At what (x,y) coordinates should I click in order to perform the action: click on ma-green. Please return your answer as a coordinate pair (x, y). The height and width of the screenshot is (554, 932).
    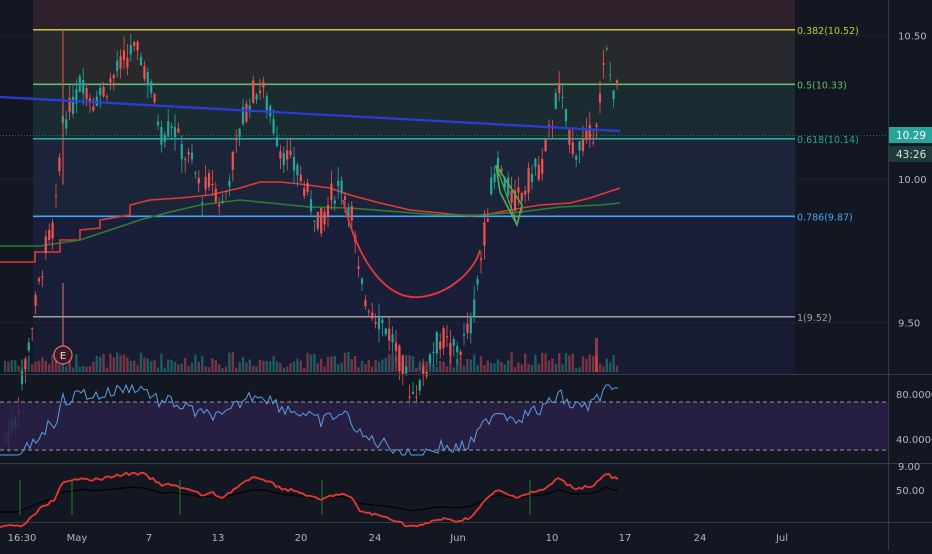
    Looking at the image, I should click on (310, 223).